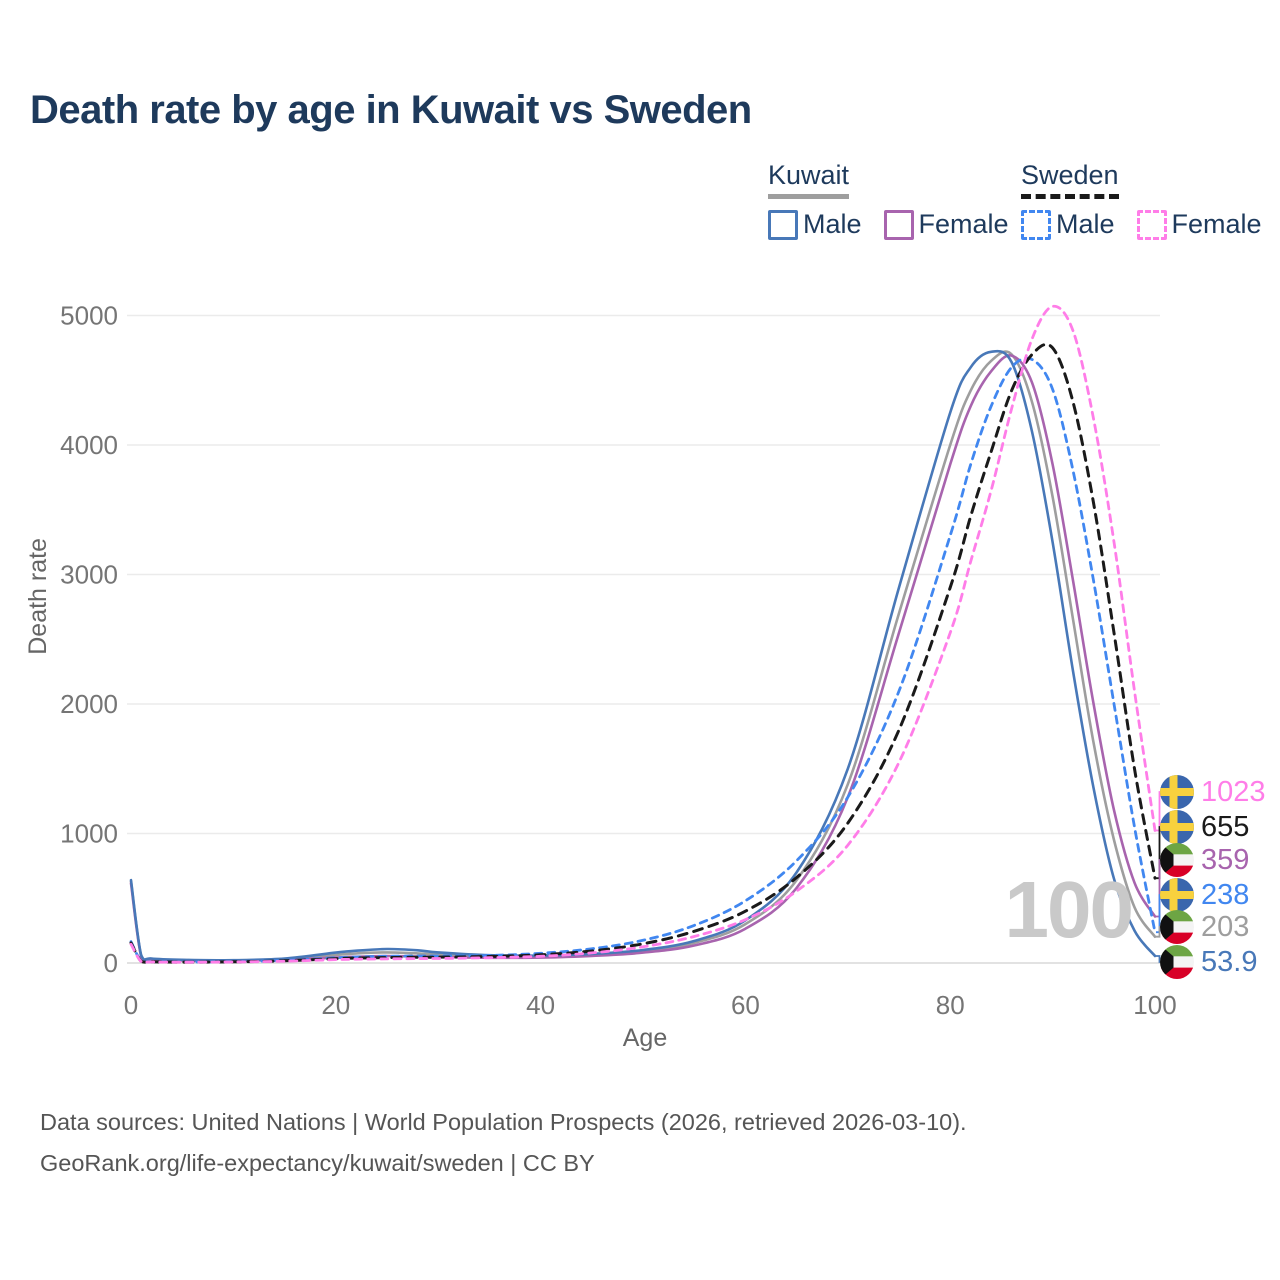 The width and height of the screenshot is (1280, 1280). Describe the element at coordinates (131, 1005) in the screenshot. I see `x-tick-label: 0` at that location.